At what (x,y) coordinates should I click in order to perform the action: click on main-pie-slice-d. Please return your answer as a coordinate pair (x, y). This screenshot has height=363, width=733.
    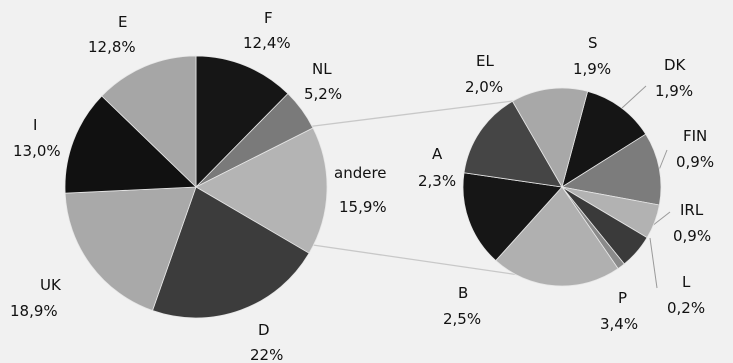
    Looking at the image, I should click on (230, 252).